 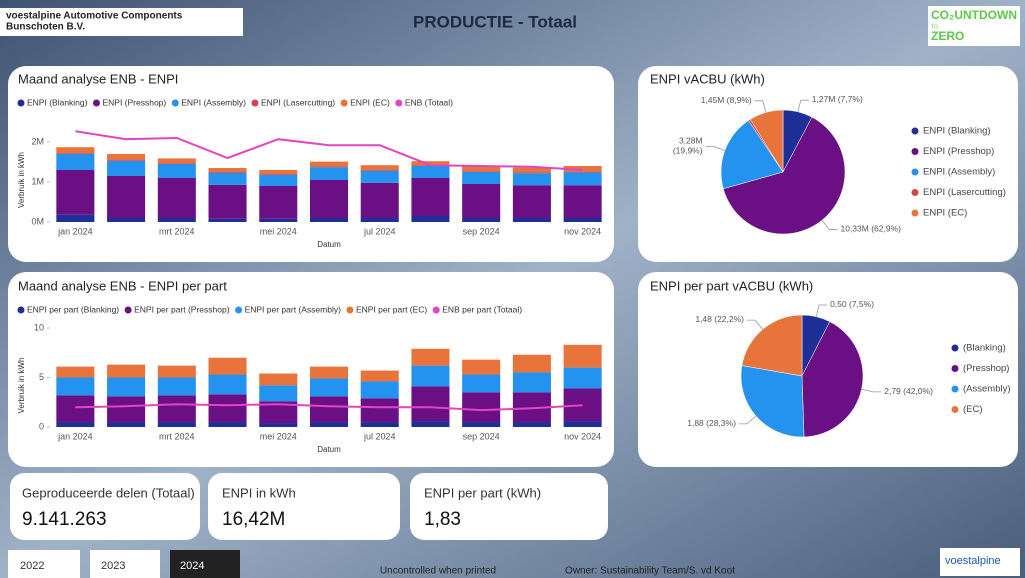 What do you see at coordinates (108, 492) in the screenshot?
I see `kpi-label: Geproduceerde delen (Totaal)` at bounding box center [108, 492].